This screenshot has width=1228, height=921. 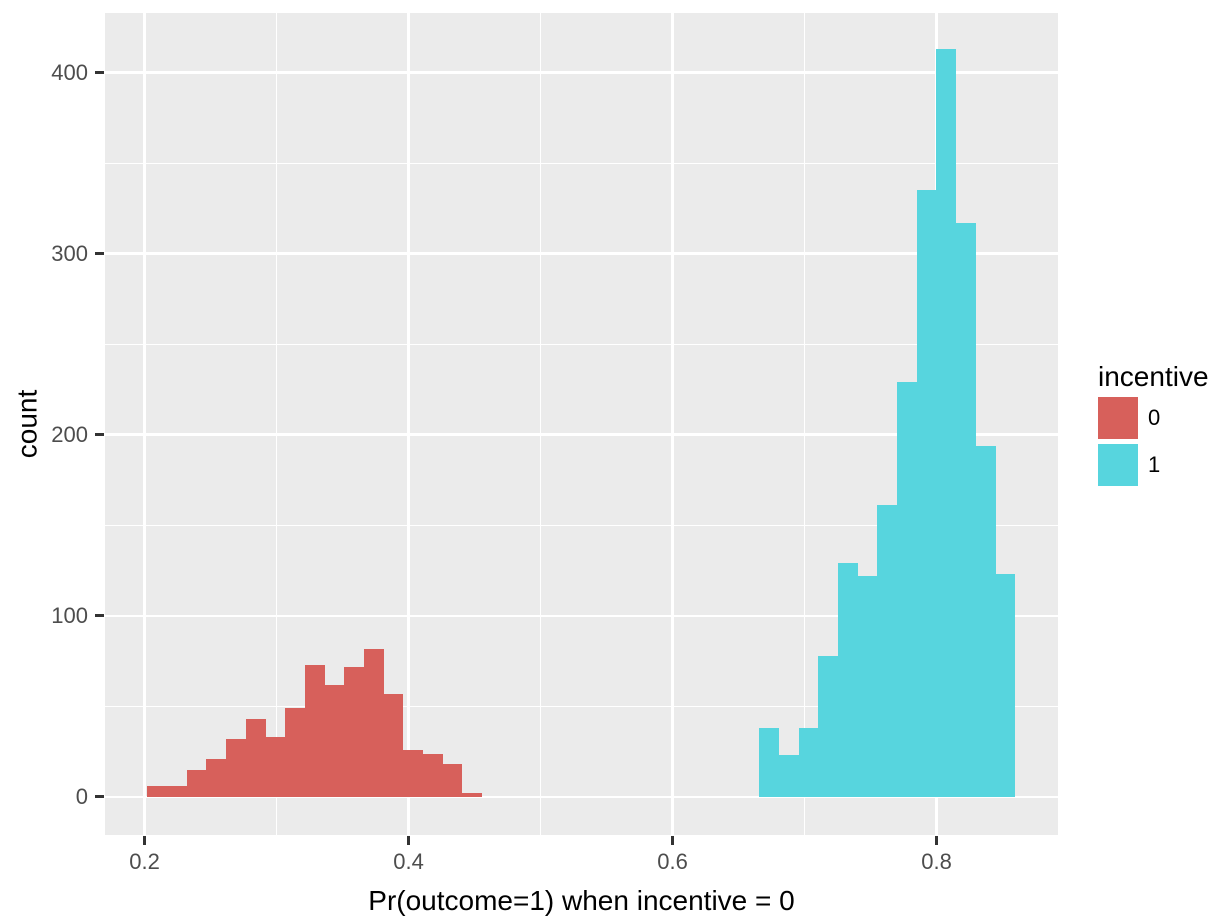 What do you see at coordinates (887, 651) in the screenshot?
I see `histogram-bar-series1-bin6` at bounding box center [887, 651].